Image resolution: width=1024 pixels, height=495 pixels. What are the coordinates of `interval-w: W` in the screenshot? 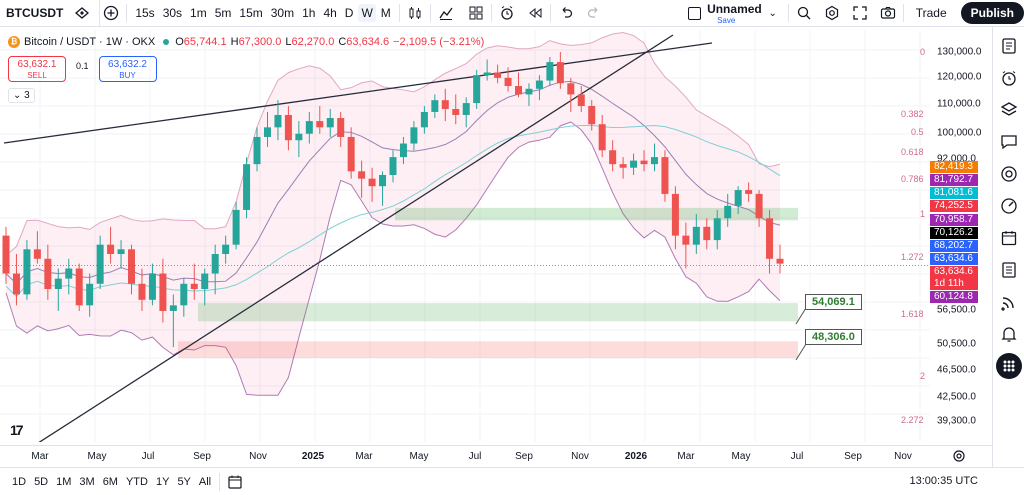 It's located at (367, 13).